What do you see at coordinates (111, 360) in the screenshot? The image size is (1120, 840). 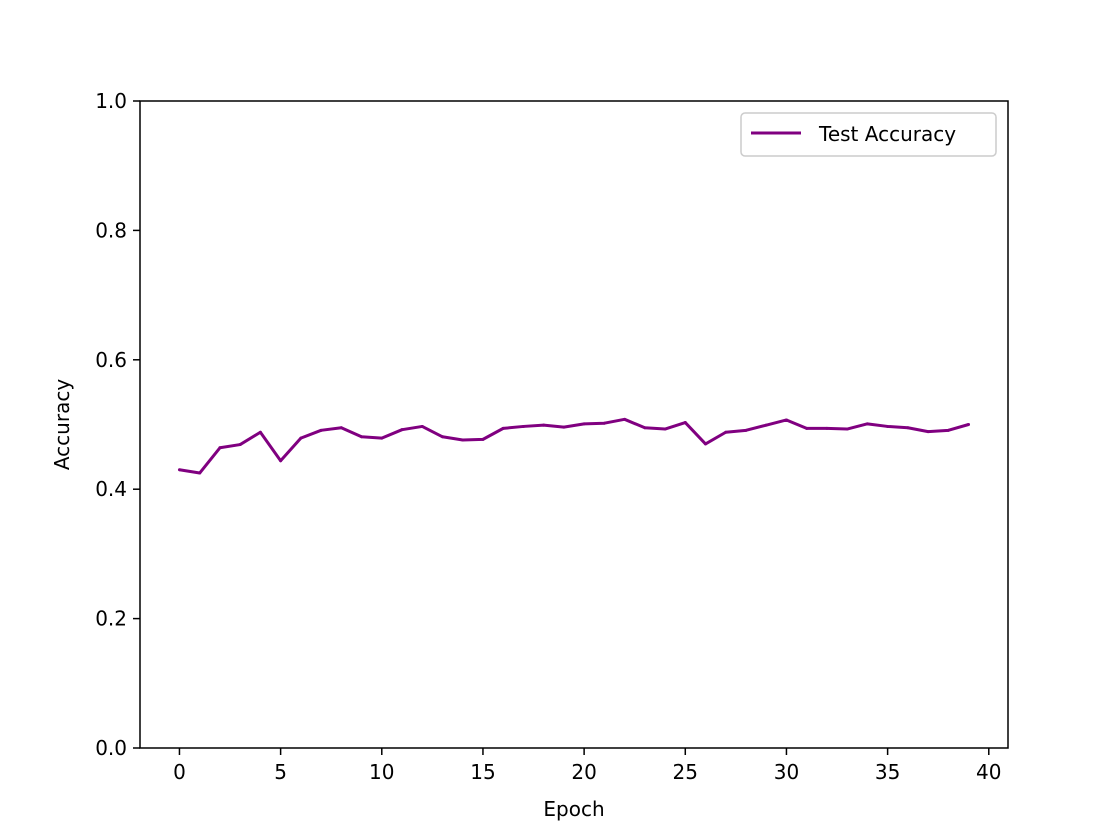 I see `y-tick-label: 0.6` at bounding box center [111, 360].